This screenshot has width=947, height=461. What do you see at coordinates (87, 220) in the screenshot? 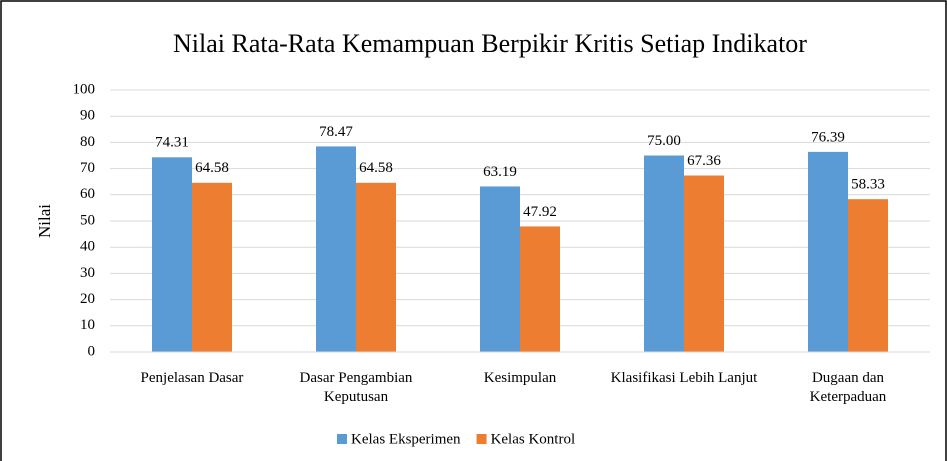
I see `y-tick-label: 50` at bounding box center [87, 220].